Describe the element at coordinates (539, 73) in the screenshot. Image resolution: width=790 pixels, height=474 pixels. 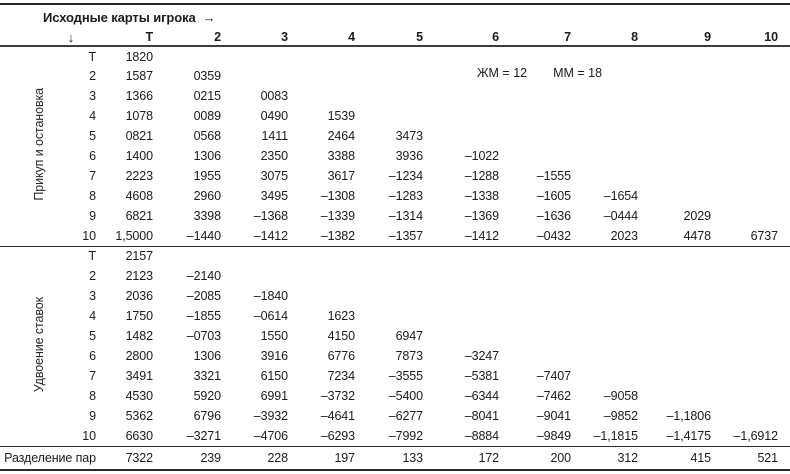
I see `count-annotation: ЖМ = 12 ММ = 18` at that location.